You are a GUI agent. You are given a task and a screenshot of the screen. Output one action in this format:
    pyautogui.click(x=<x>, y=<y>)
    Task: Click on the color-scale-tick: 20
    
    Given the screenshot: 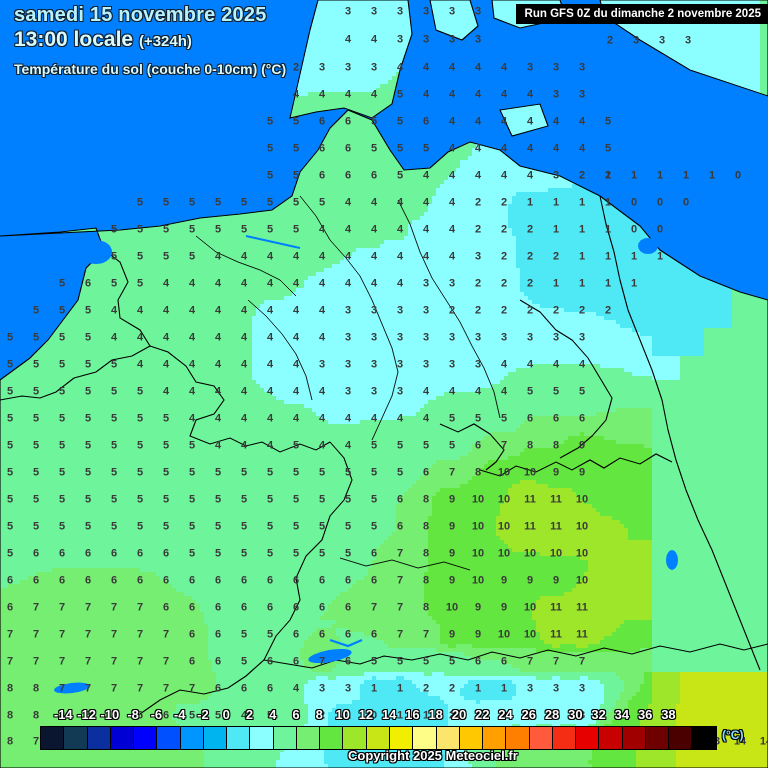 What is the action you would take?
    pyautogui.click(x=459, y=714)
    